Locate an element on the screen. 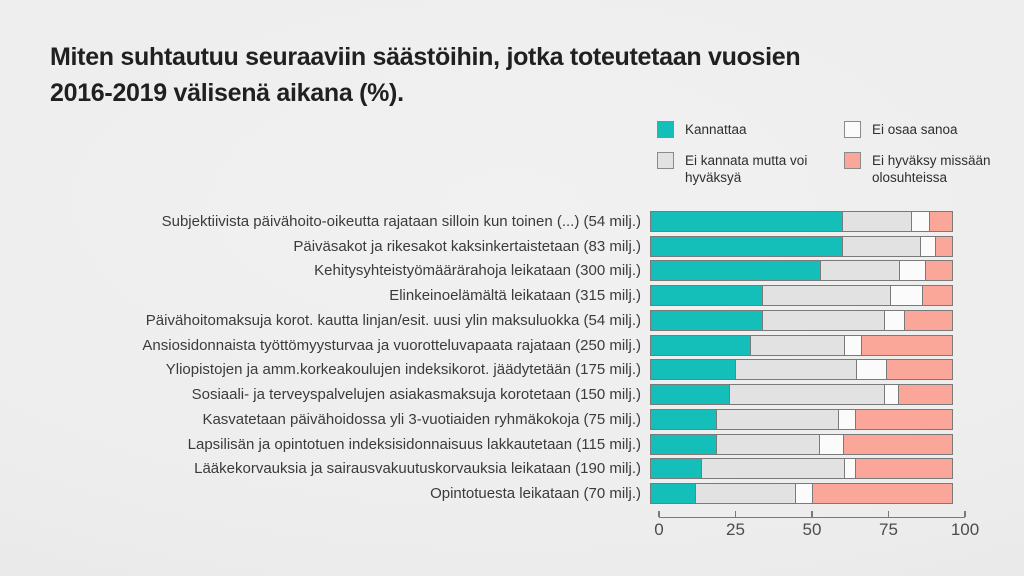  chart-row: Opintotuesta leikataan (70 milj.) is located at coordinates (512, 493).